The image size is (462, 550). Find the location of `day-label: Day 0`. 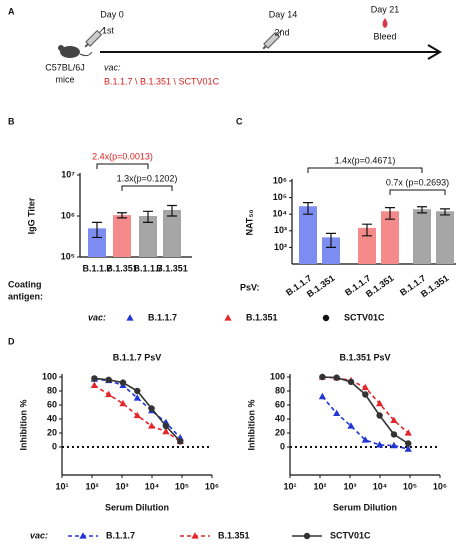

day-label: Day 0 is located at coordinates (112, 14).